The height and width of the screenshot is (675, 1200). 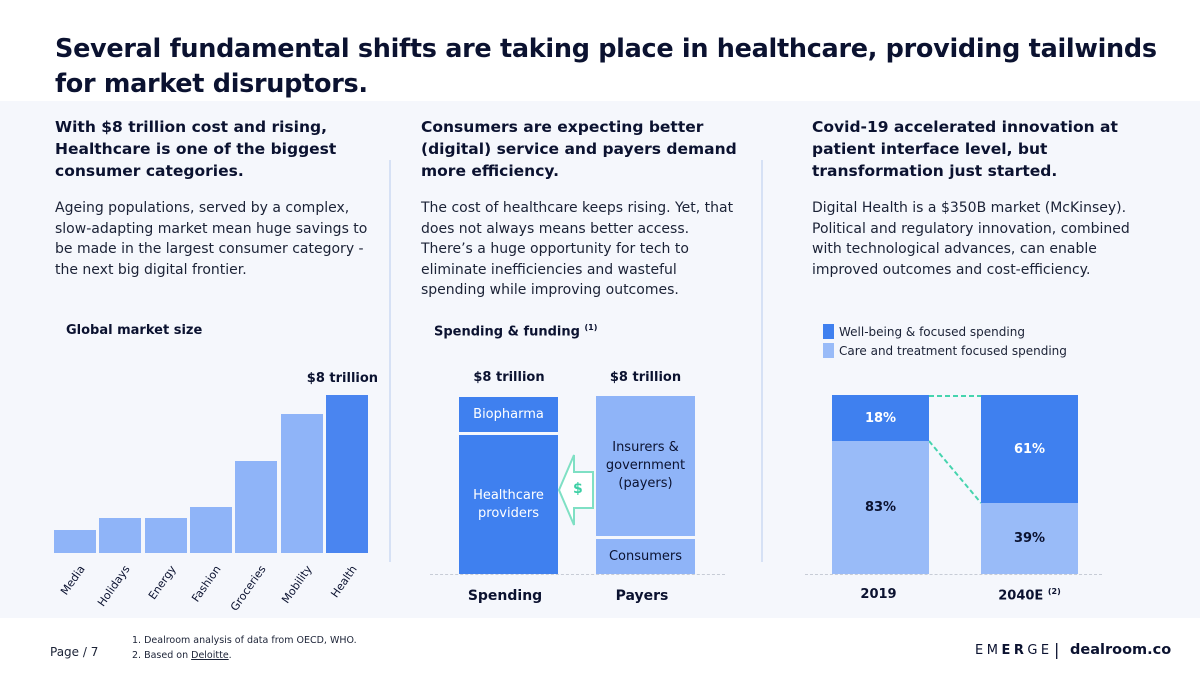 What do you see at coordinates (74, 652) in the screenshot?
I see `page-number: Page / 7` at bounding box center [74, 652].